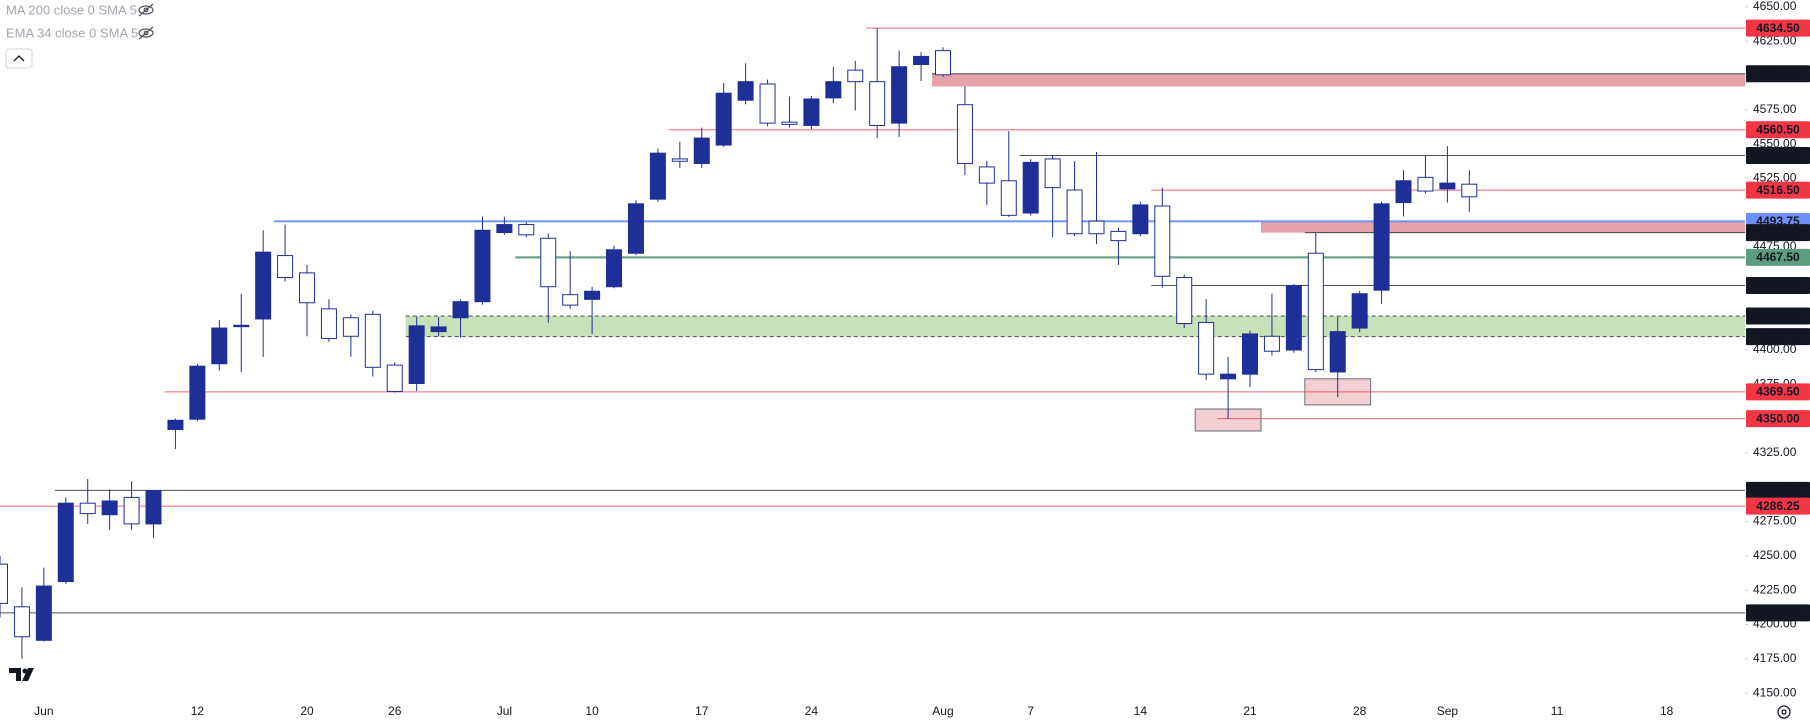 The image size is (1810, 723). Describe the element at coordinates (1030, 711) in the screenshot. I see `x-tick-label: 7` at that location.